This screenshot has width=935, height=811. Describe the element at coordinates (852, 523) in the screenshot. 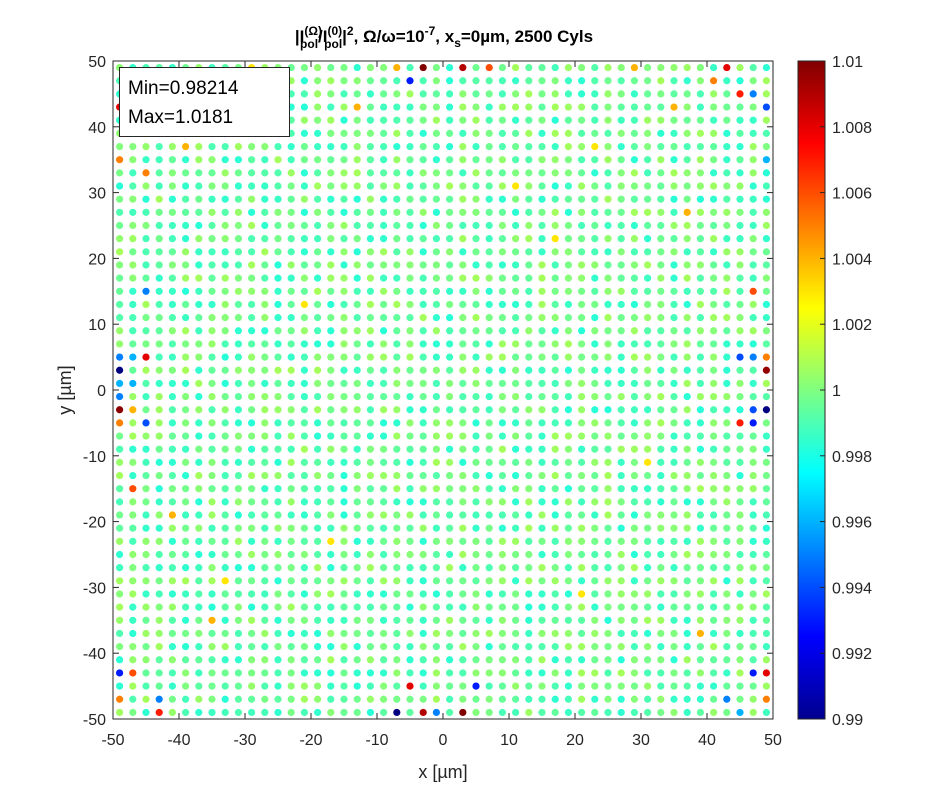

I see `colorbar-tick-label: 0.996` at that location.